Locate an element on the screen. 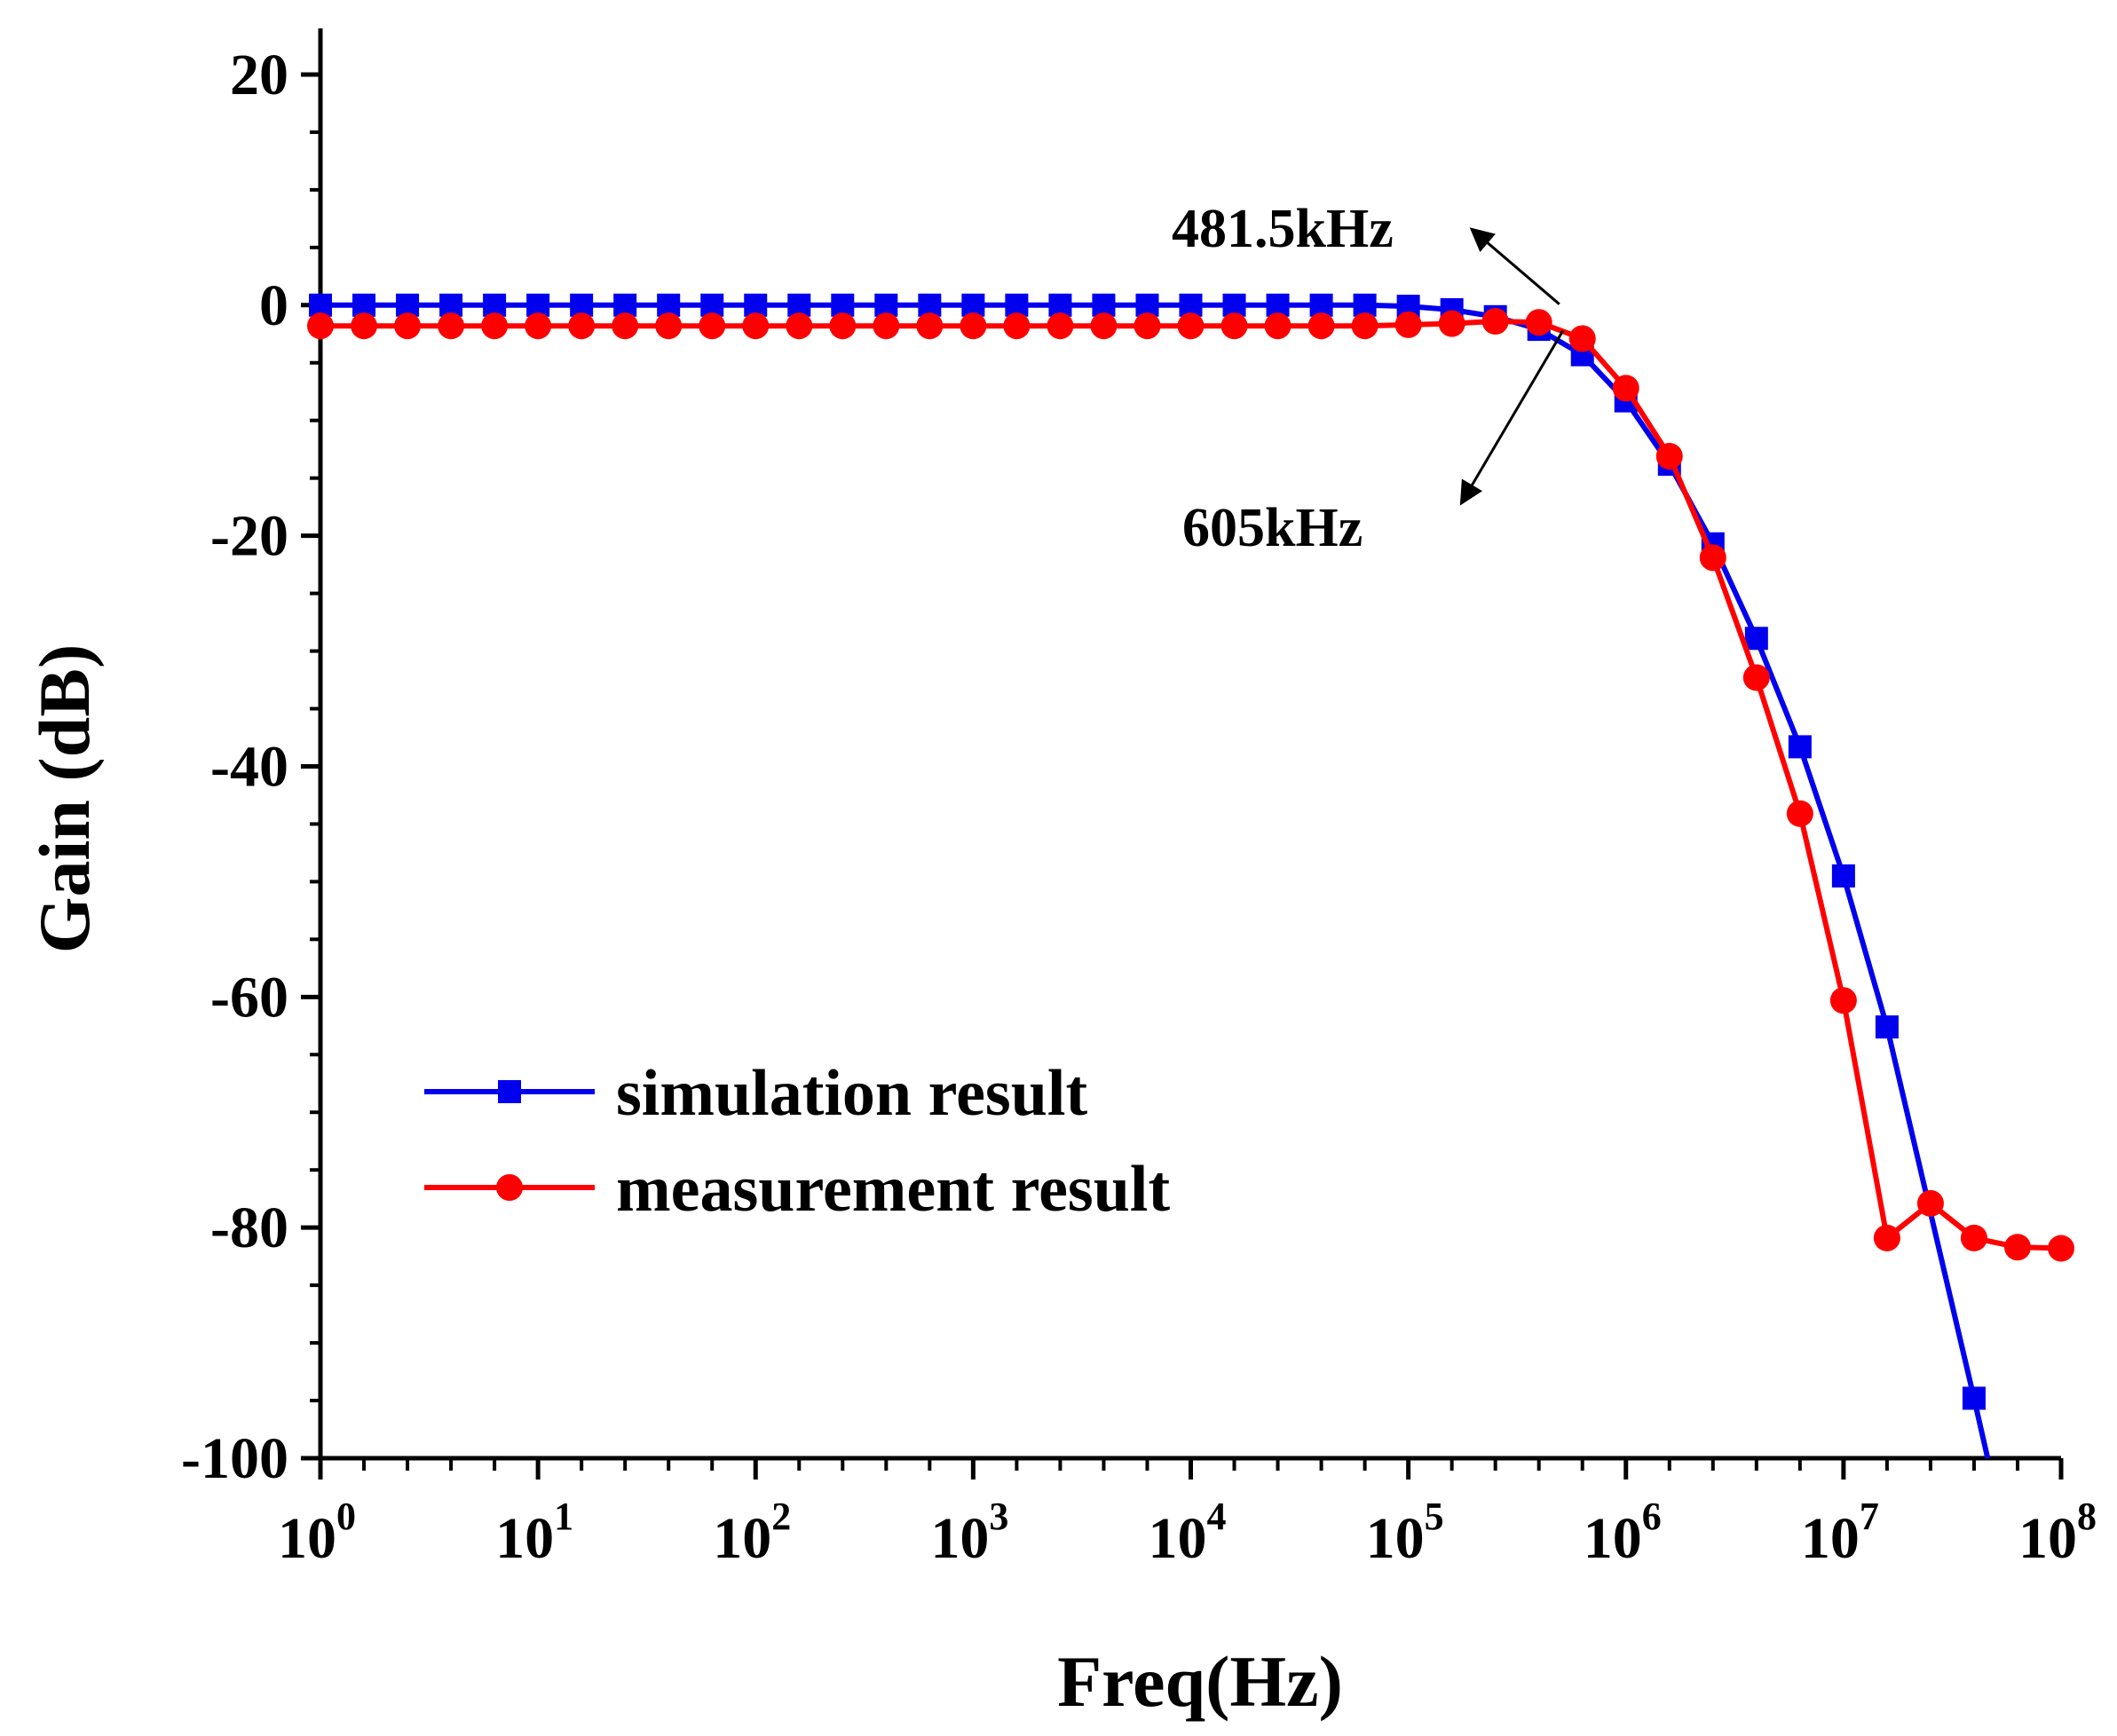 This screenshot has width=2117, height=1736. y-tick-label: -40 is located at coordinates (249, 766).